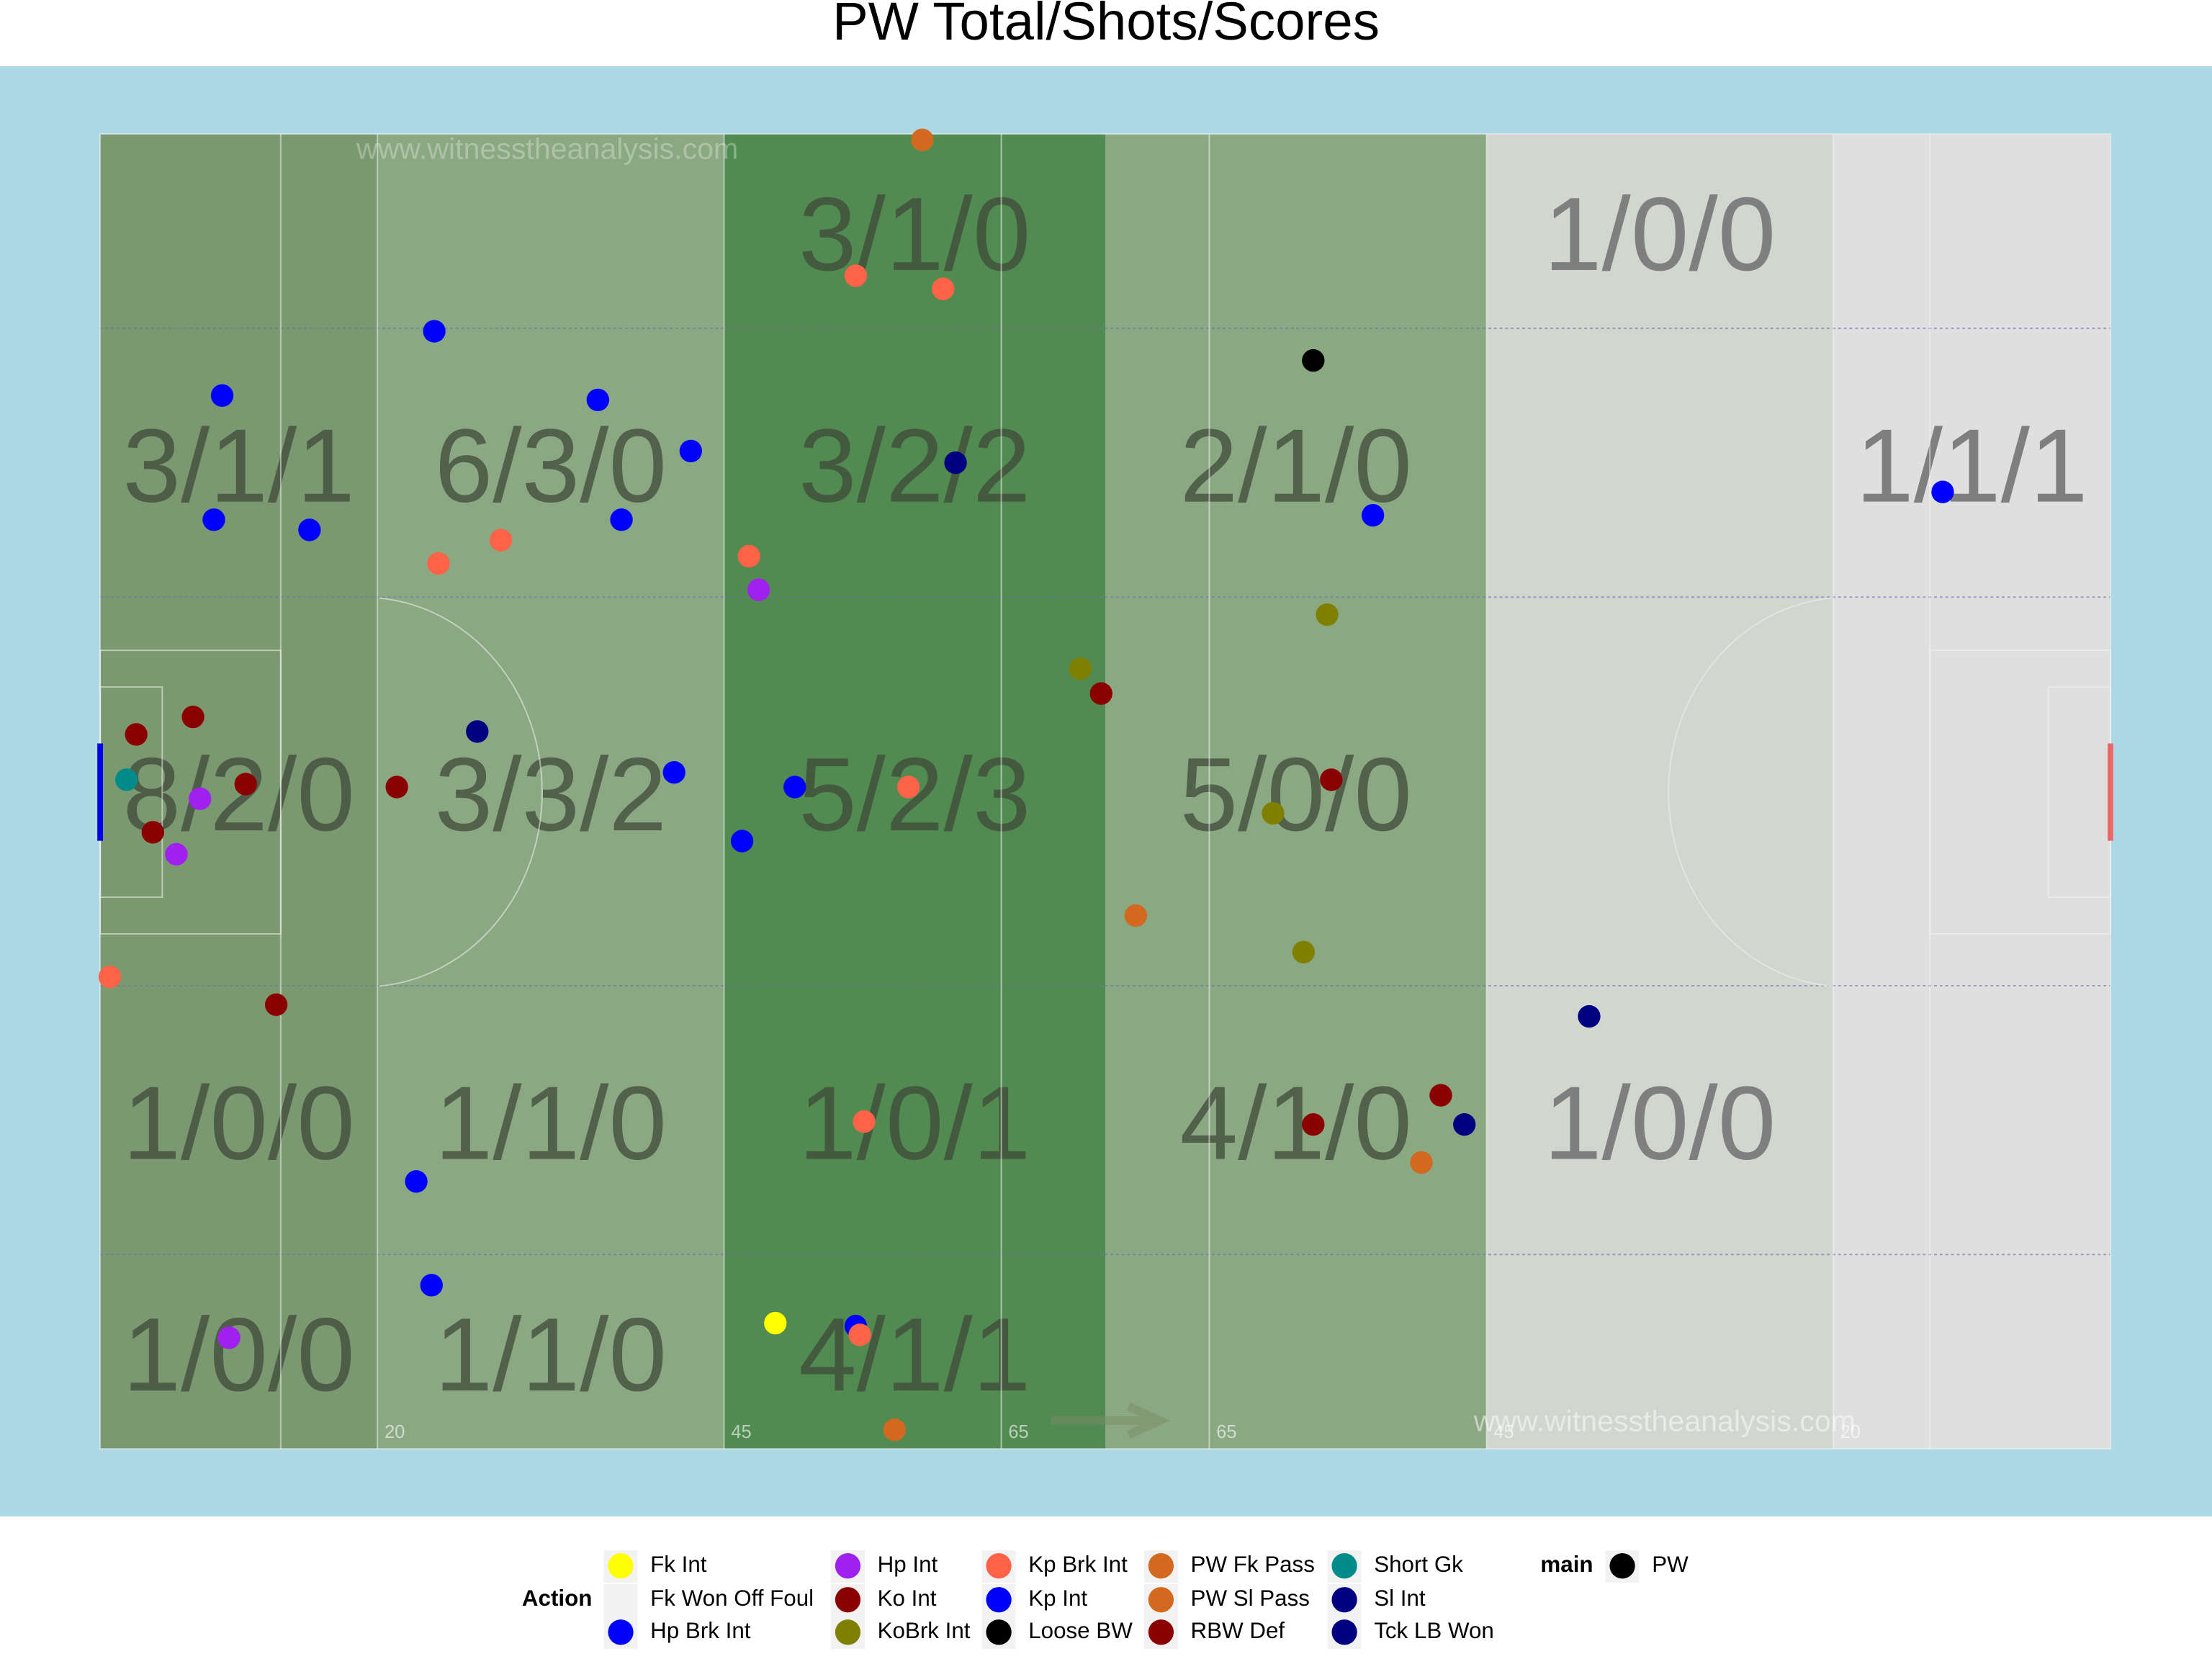 Image resolution: width=2212 pixels, height=1659 pixels. I want to click on legend-title: main, so click(1566, 1564).